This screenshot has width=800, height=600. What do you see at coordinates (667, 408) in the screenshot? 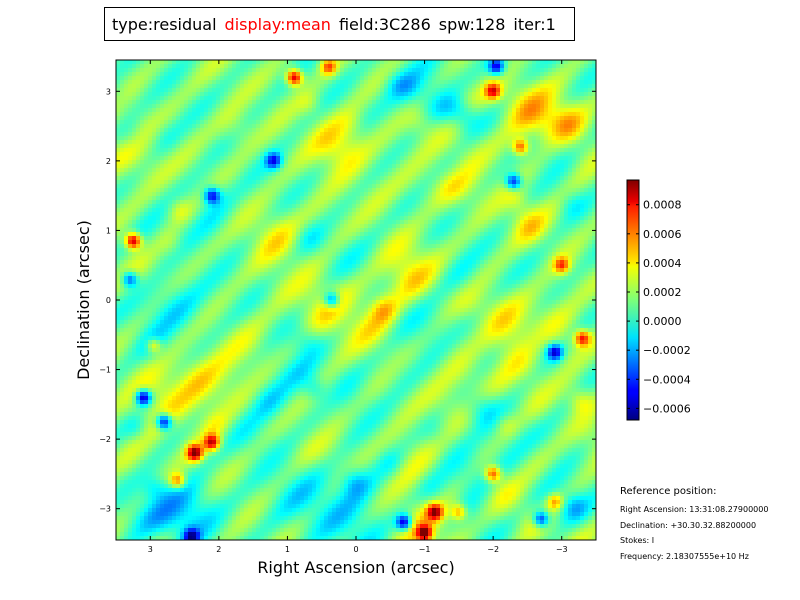
I see `colorbar-tick-label: −0.0006` at bounding box center [667, 408].